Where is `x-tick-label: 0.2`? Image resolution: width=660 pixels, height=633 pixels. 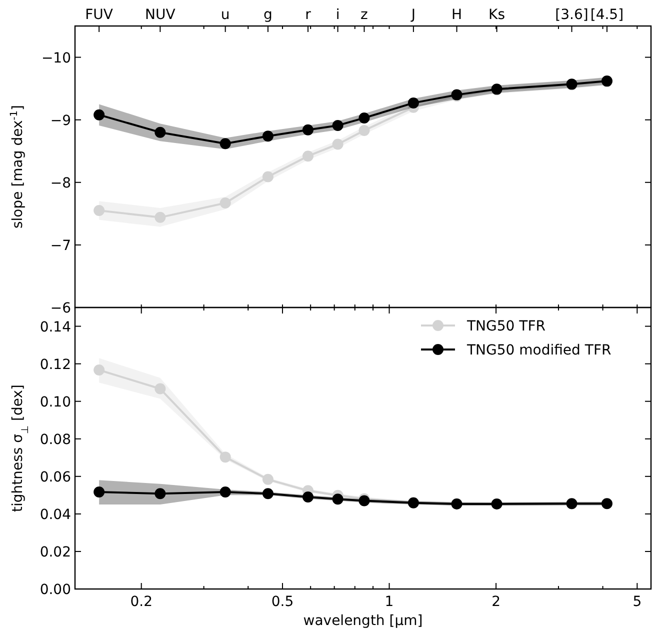
x-tick-label: 0.2 is located at coordinates (141, 602).